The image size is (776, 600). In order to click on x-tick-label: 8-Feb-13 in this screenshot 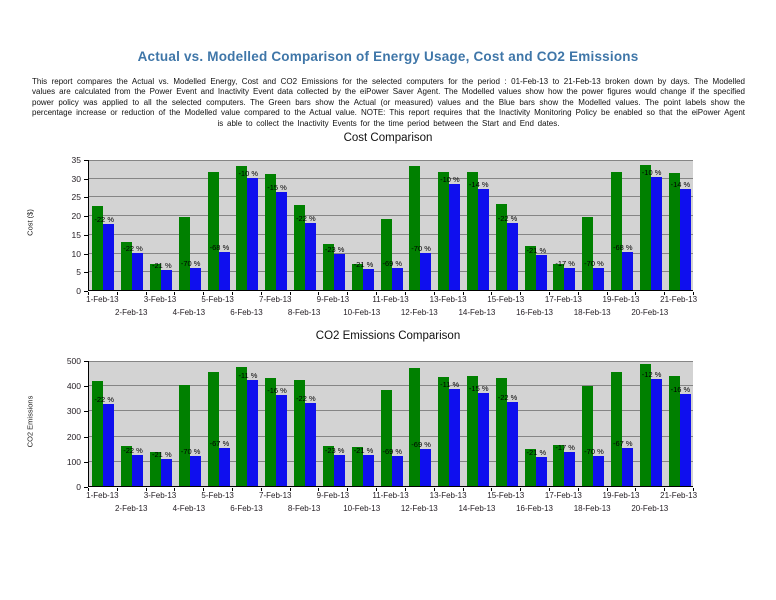, I will do `click(304, 508)`.